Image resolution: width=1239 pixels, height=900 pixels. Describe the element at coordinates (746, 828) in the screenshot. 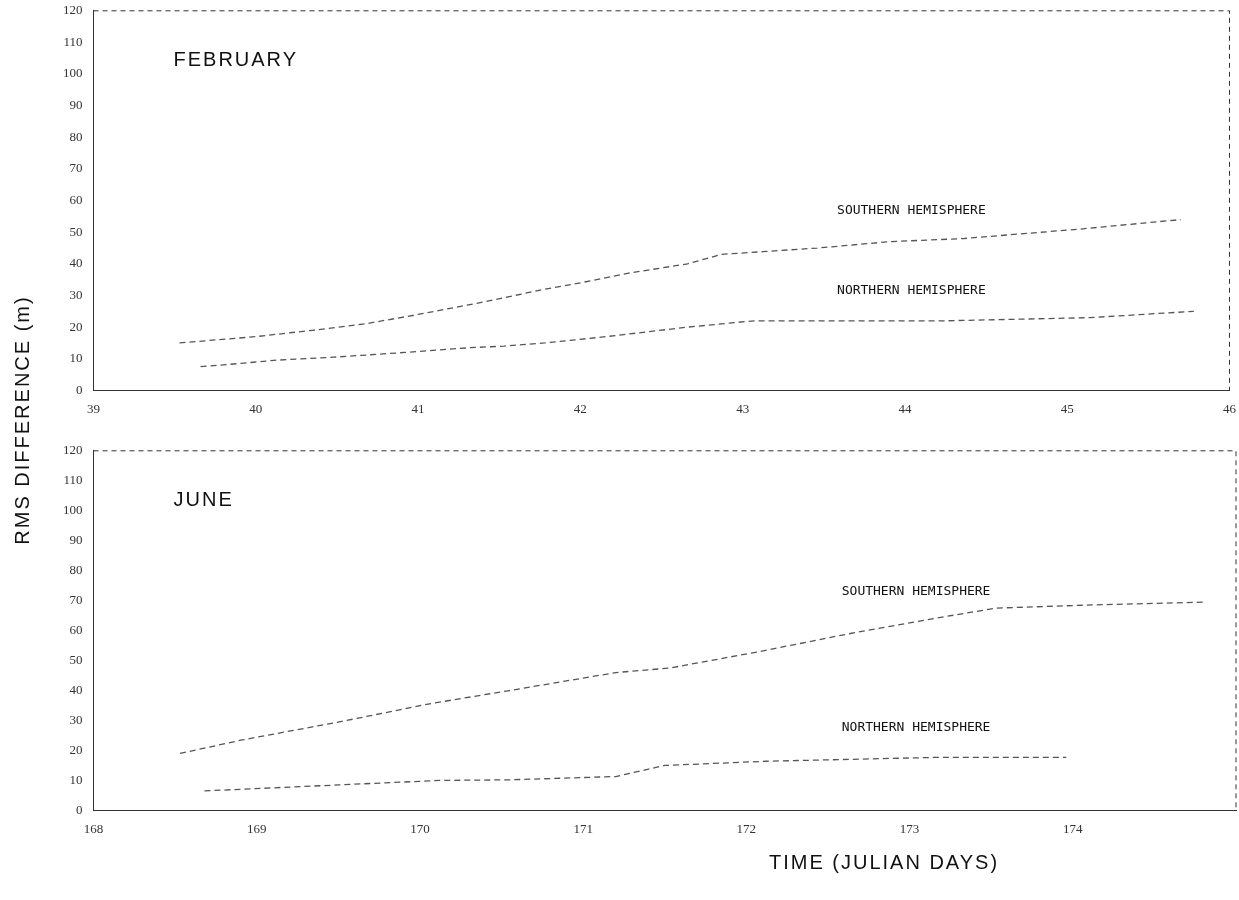

I see `x-tick-label: 172` at that location.